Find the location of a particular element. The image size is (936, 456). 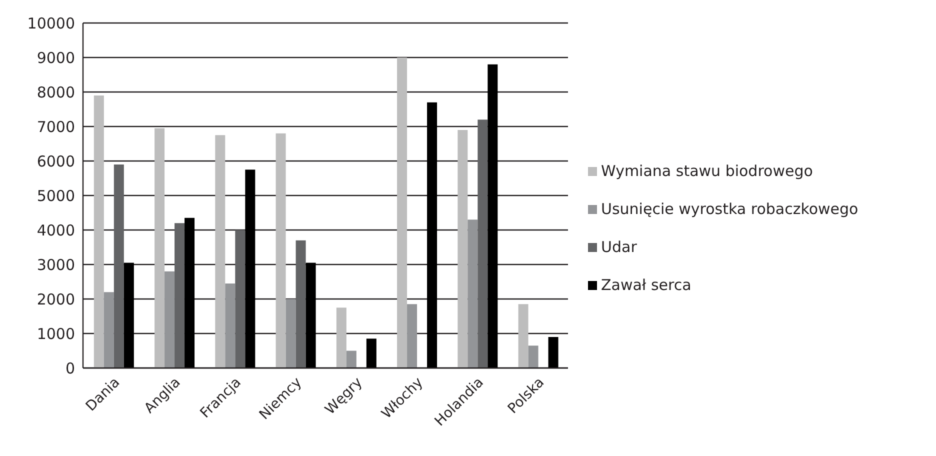

legend-label: Udar is located at coordinates (619, 247).